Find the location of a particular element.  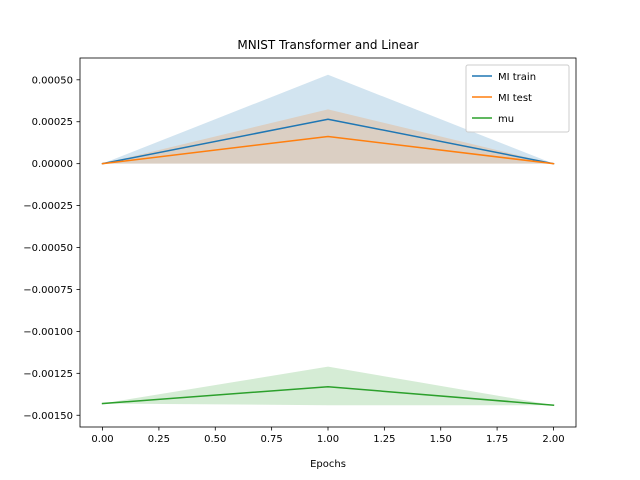

x-tick-label: 0.00 is located at coordinates (102, 439).